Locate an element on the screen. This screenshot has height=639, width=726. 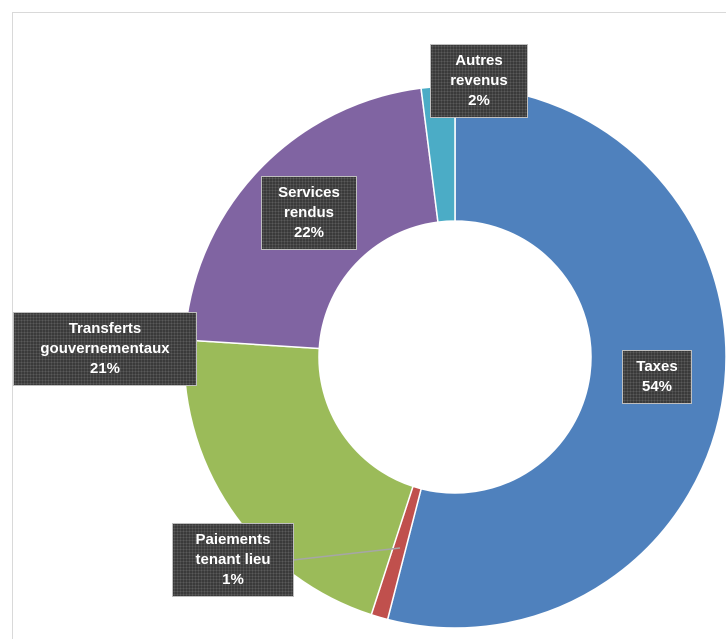
data-label: Autres revenus 2% is located at coordinates (479, 81).